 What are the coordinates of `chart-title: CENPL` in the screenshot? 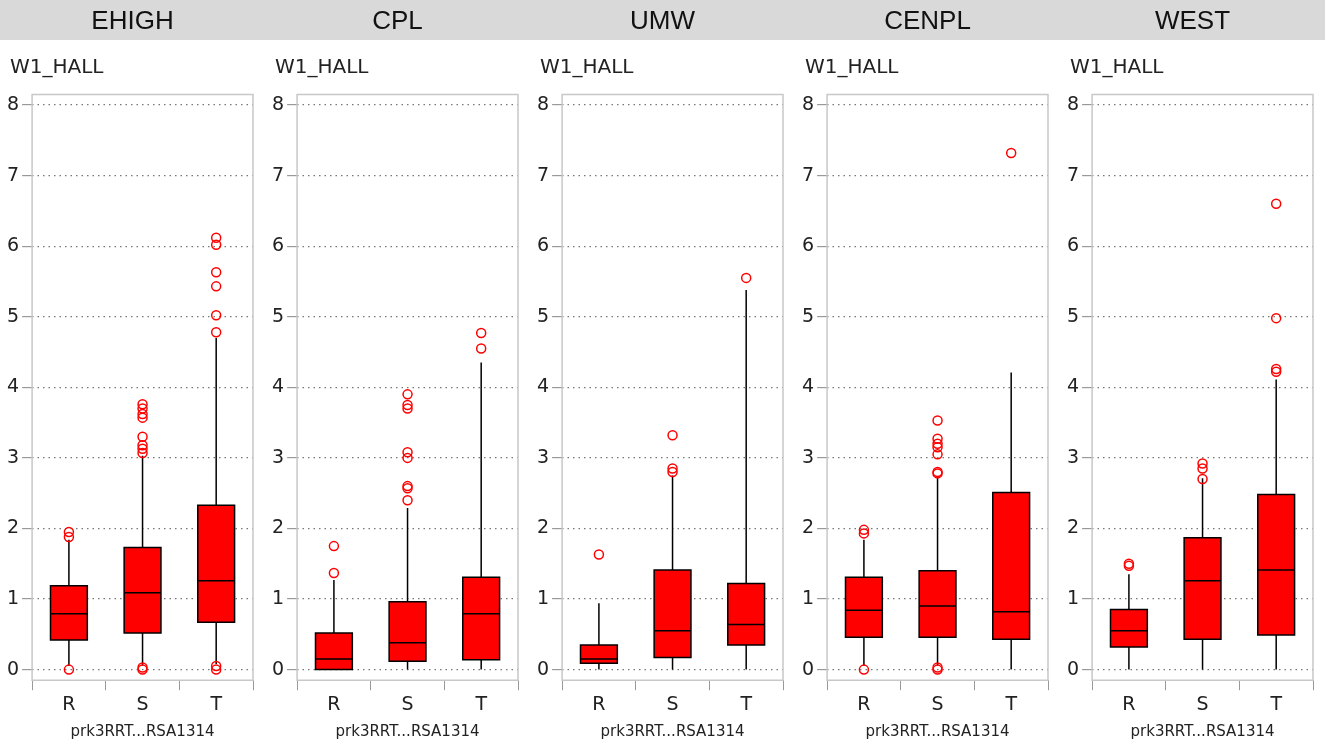 It's located at (927, 20).